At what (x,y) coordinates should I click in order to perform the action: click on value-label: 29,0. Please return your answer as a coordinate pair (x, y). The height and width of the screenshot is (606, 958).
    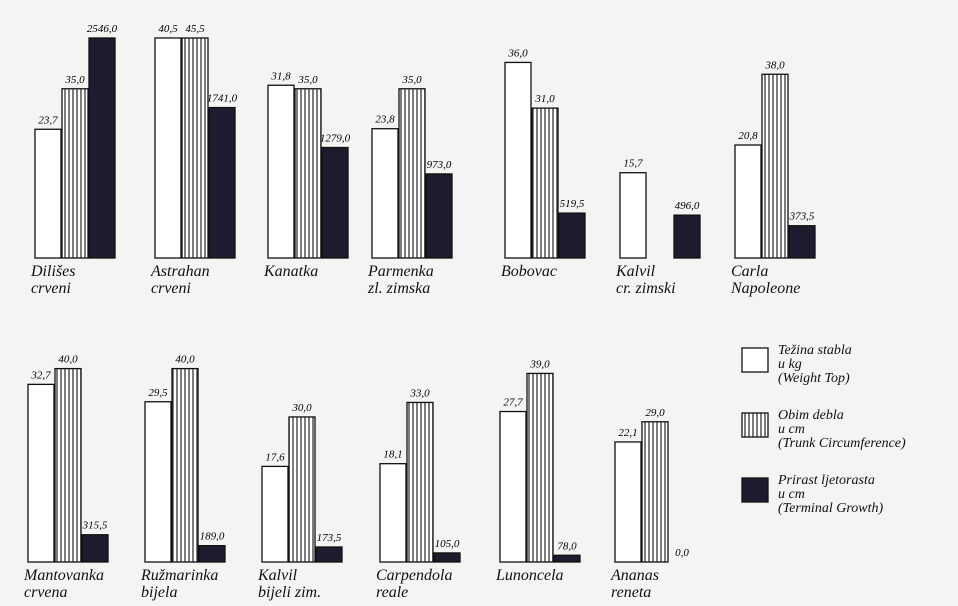
    Looking at the image, I should click on (655, 413).